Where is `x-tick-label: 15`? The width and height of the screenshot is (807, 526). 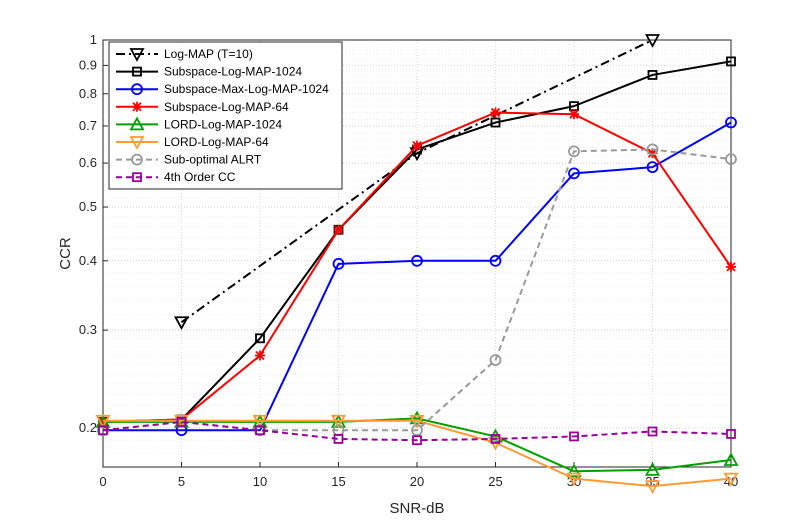
x-tick-label: 15 is located at coordinates (338, 481).